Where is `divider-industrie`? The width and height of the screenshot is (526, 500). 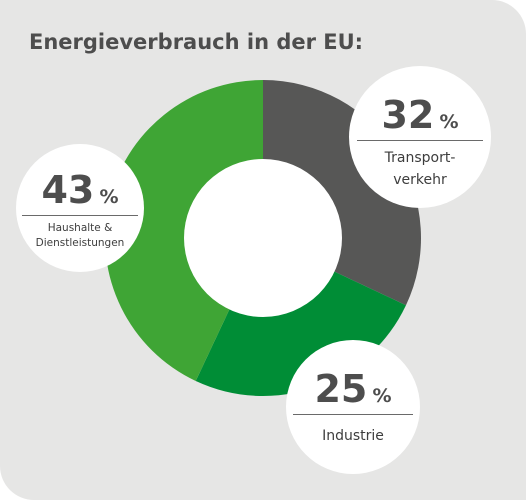 divider-industrie is located at coordinates (353, 414).